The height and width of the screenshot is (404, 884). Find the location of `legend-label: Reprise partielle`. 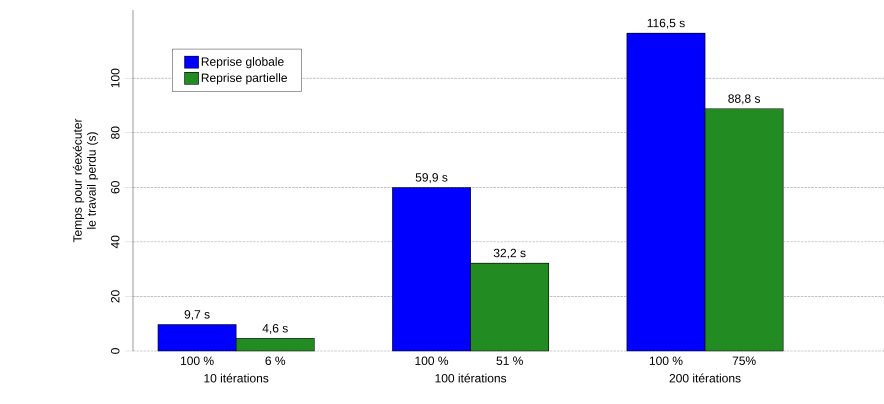

legend-label: Reprise partielle is located at coordinates (244, 78).